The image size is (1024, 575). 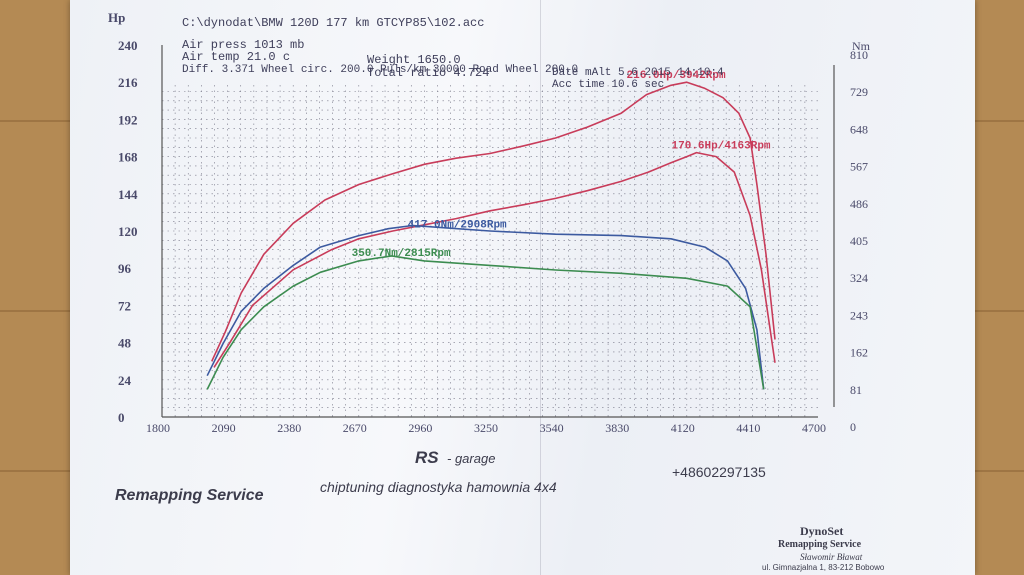 What do you see at coordinates (822, 531) in the screenshot?
I see `footer-dynoset: DynoSet` at bounding box center [822, 531].